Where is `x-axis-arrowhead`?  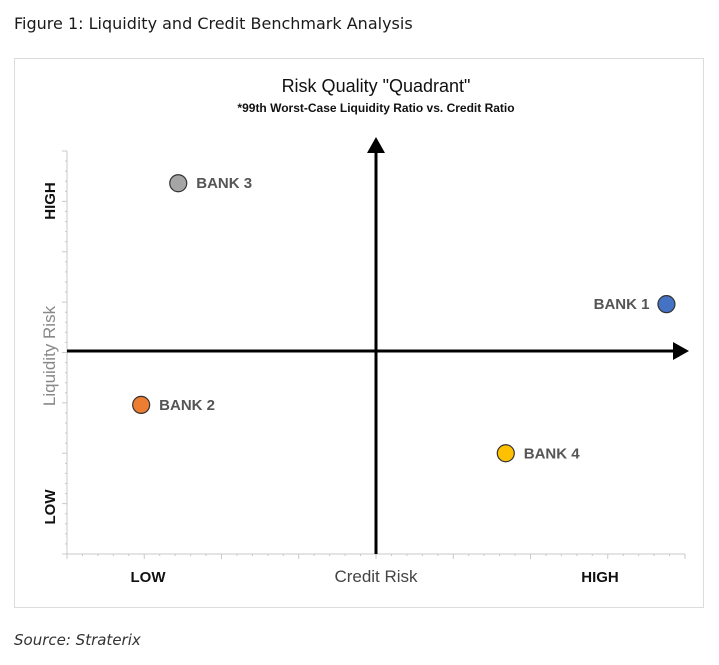 x-axis-arrowhead is located at coordinates (681, 351).